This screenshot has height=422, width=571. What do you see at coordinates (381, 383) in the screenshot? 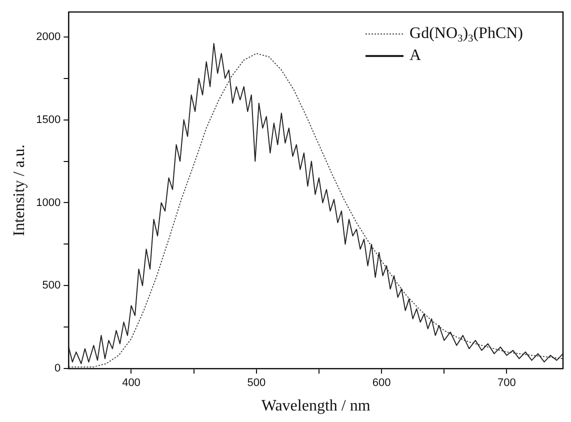
I see `x-tick-label: 600` at bounding box center [381, 383].